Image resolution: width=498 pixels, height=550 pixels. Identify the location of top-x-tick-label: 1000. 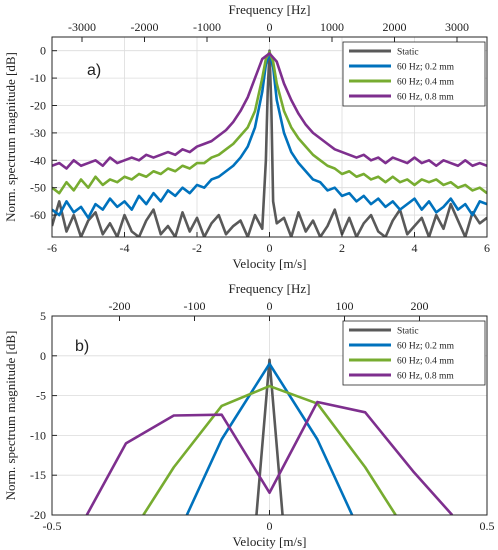
(332, 27).